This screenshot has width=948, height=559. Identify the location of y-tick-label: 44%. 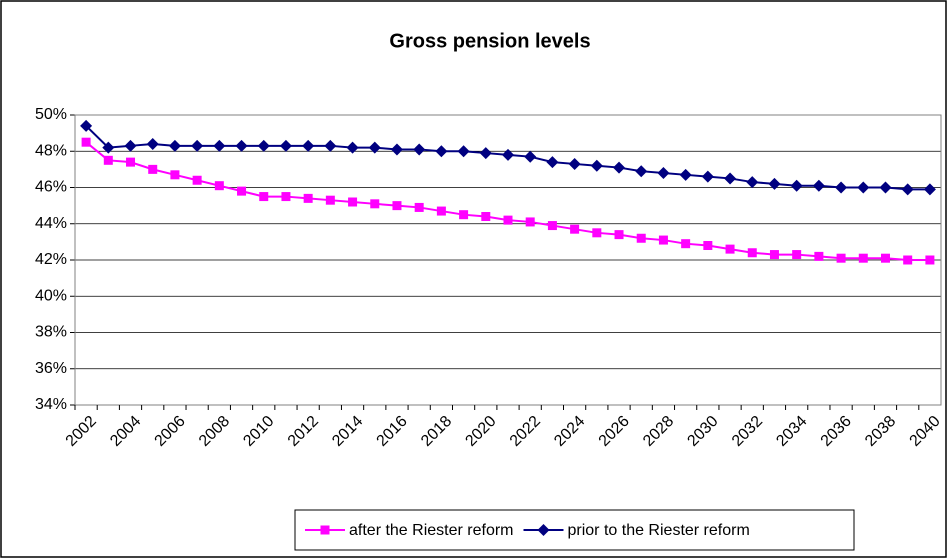
(51, 223).